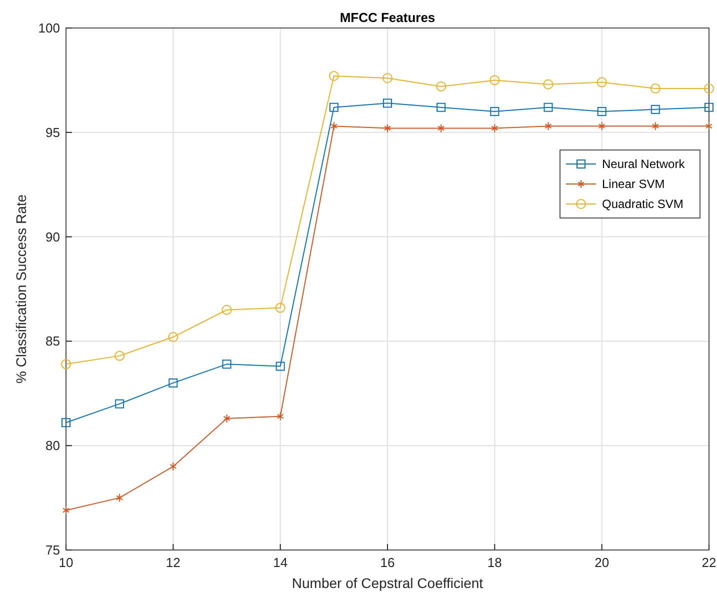 Image resolution: width=717 pixels, height=601 pixels. What do you see at coordinates (494, 562) in the screenshot?
I see `x-tick-label: 18` at bounding box center [494, 562].